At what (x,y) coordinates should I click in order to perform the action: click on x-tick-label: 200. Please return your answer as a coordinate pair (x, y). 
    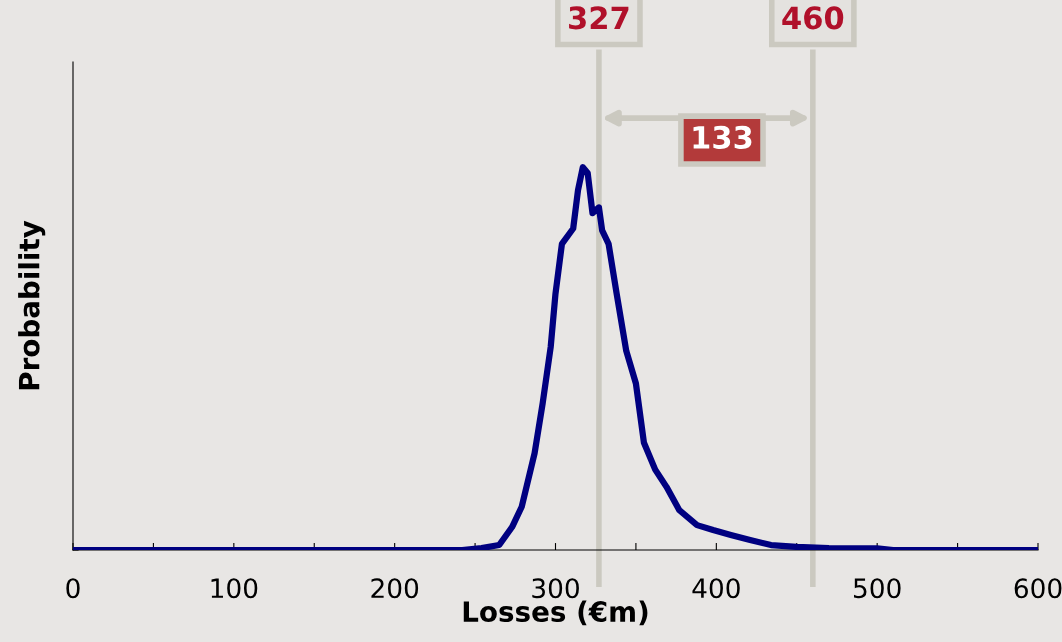
    Looking at the image, I should click on (395, 588).